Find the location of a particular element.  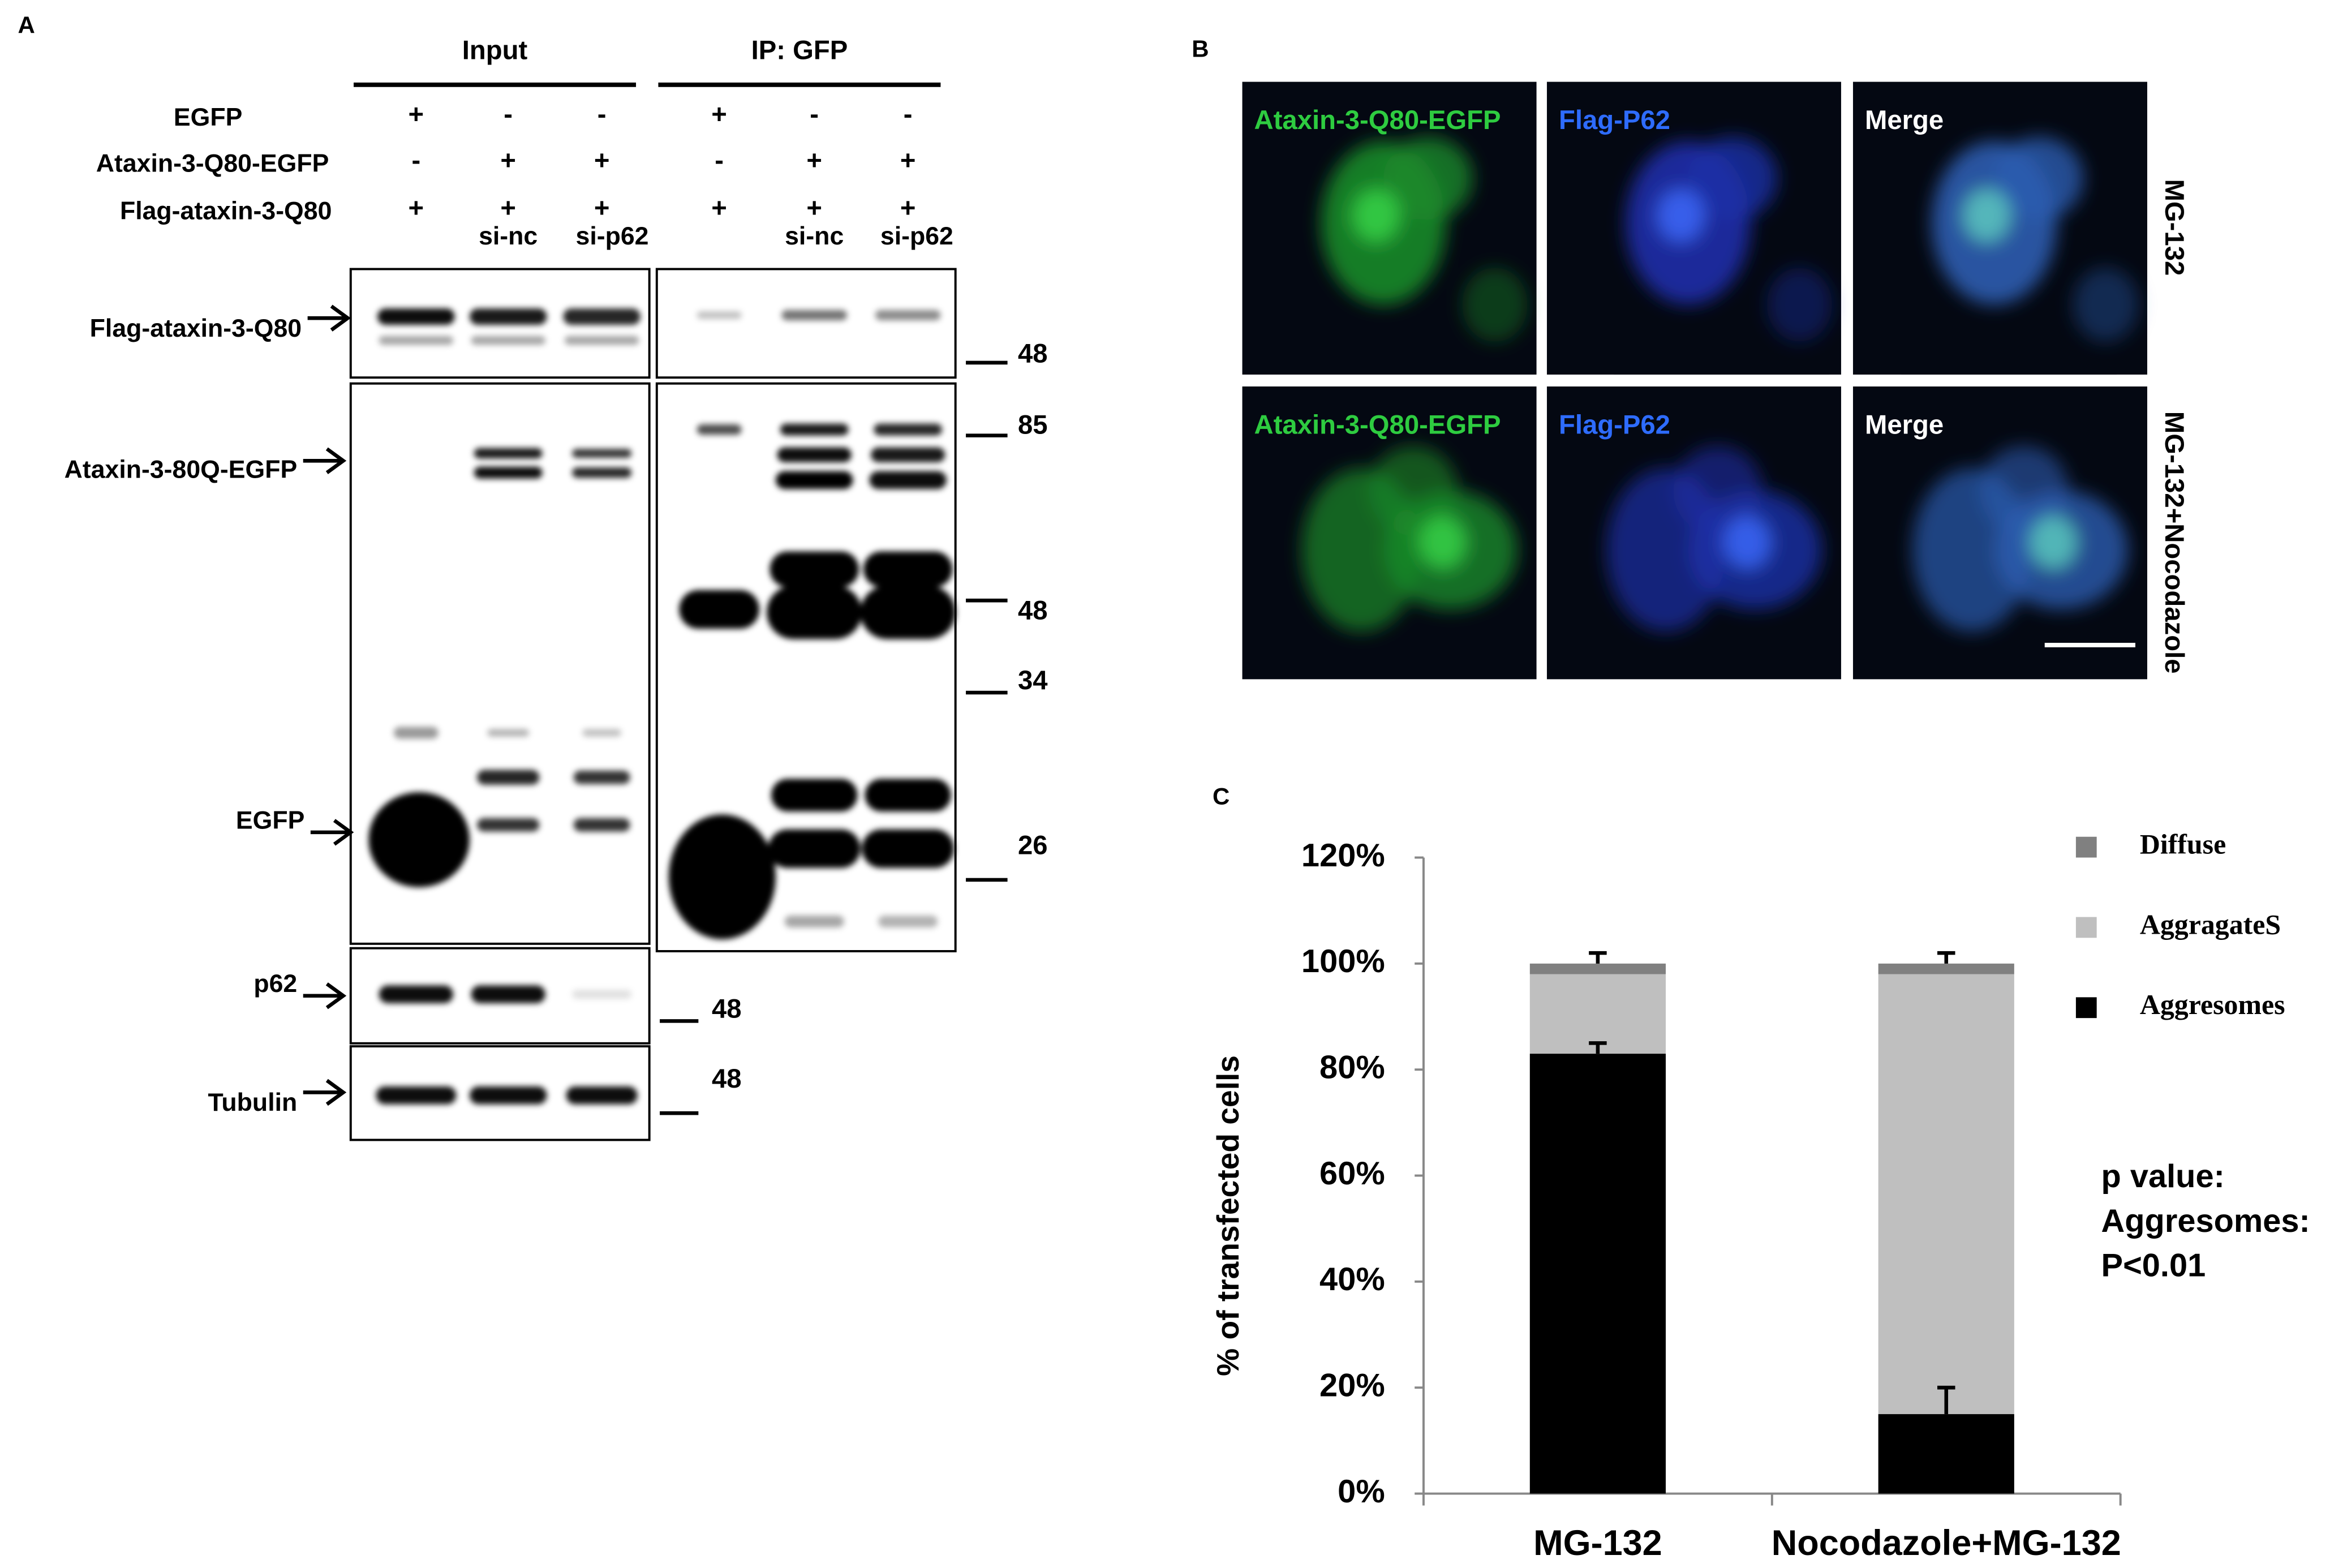

annotation: Aggresomes: is located at coordinates (2205, 1221).